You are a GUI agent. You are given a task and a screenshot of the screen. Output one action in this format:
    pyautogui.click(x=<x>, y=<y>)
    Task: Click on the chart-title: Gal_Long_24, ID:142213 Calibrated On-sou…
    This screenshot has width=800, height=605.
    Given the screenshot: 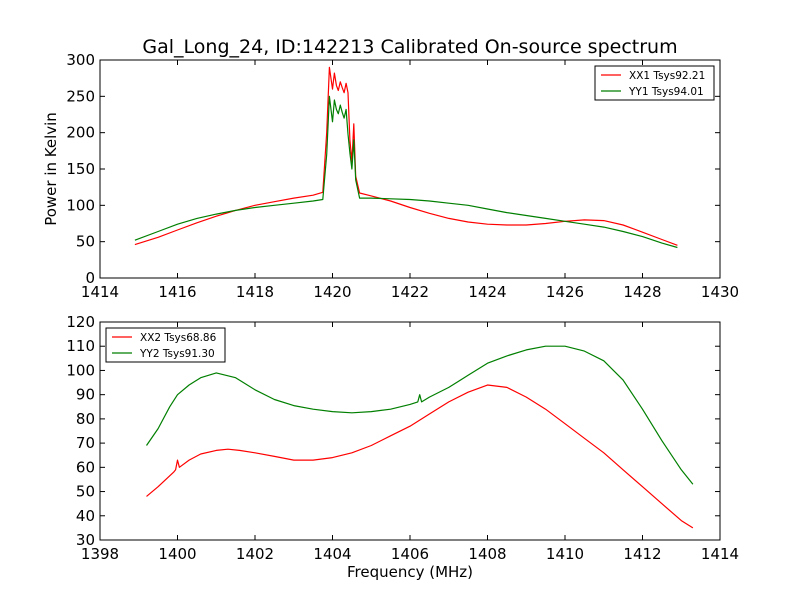 What is the action you would take?
    pyautogui.click(x=409, y=47)
    